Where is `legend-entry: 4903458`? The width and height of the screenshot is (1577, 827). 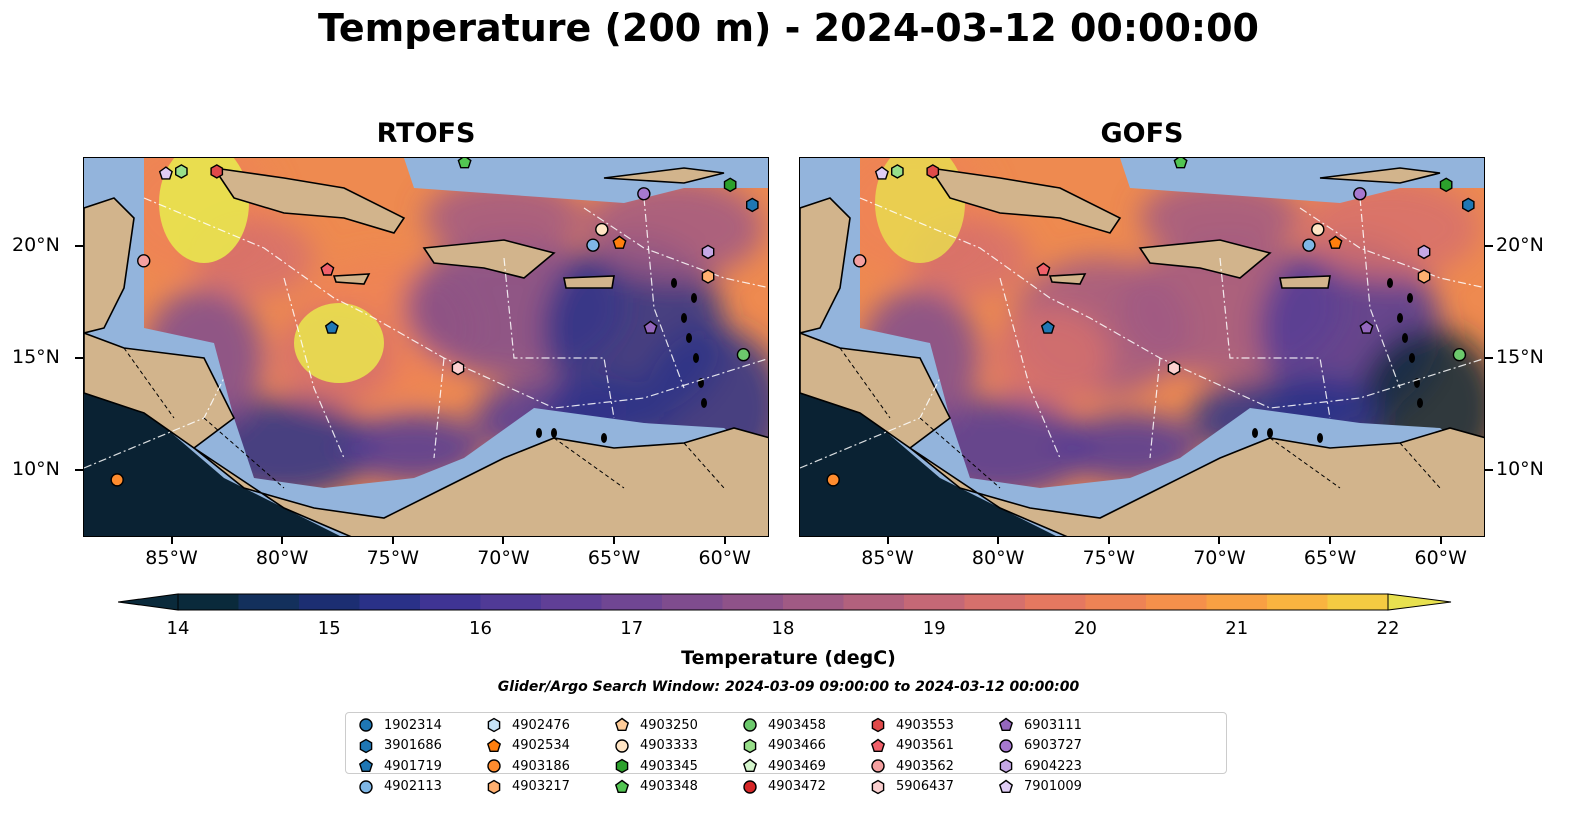 legend-entry: 4903458 is located at coordinates (784, 725).